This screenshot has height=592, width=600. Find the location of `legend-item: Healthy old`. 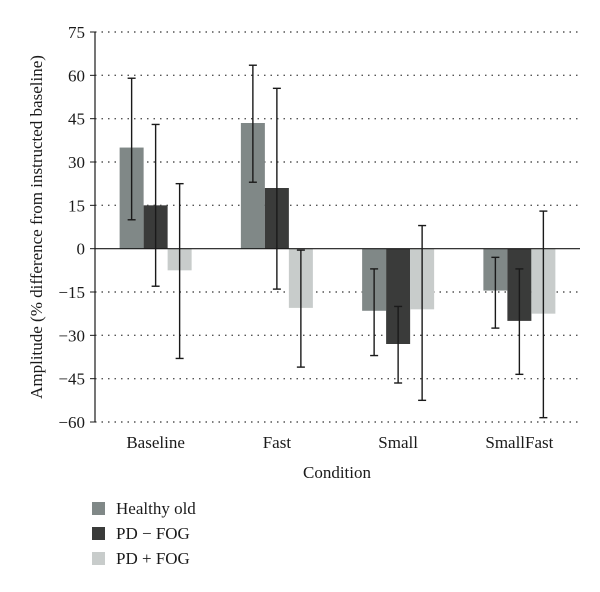

legend-item: Healthy old is located at coordinates (144, 508).